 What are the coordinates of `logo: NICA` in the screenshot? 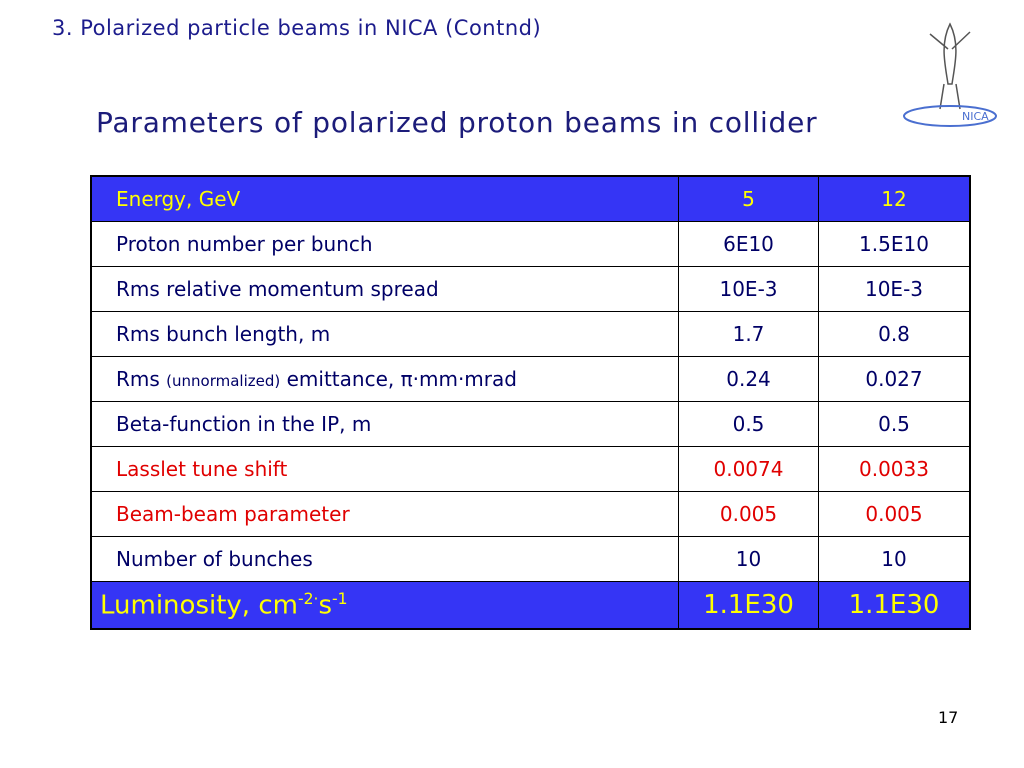 It's located at (950, 74).